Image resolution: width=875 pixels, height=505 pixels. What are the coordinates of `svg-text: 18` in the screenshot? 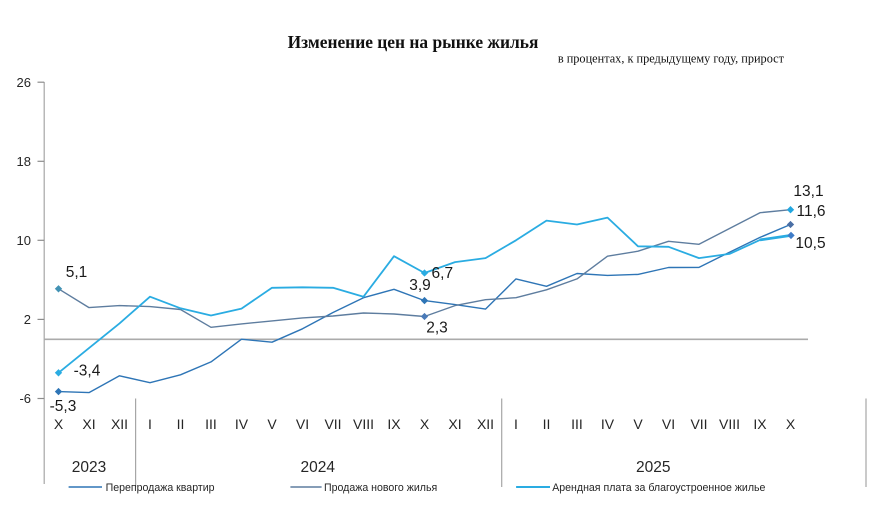 It's located at (24, 161).